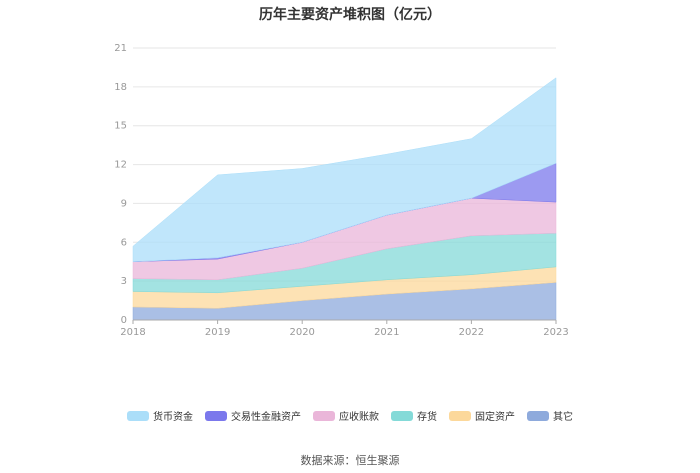 This screenshot has height=473, width=700. What do you see at coordinates (350, 460) in the screenshot?
I see `data-source-note: 数据来源：恒生聚源` at bounding box center [350, 460].